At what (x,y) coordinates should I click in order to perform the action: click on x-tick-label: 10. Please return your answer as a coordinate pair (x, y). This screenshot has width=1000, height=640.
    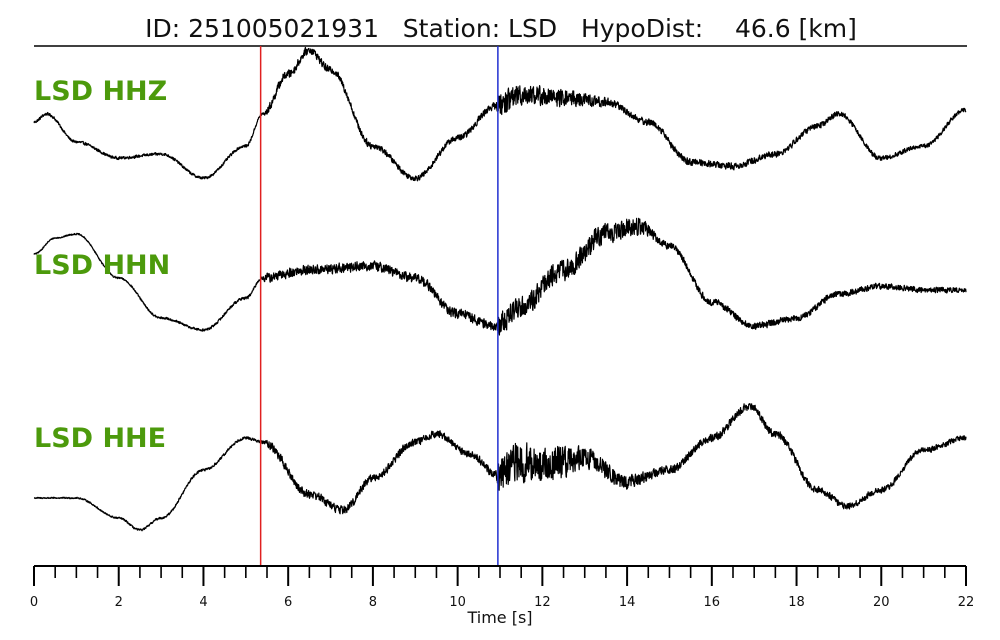
    Looking at the image, I should click on (457, 602).